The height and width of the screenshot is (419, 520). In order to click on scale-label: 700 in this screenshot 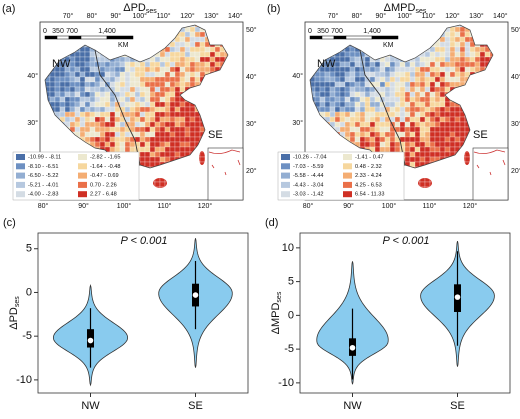, I will do `click(337, 31)`.